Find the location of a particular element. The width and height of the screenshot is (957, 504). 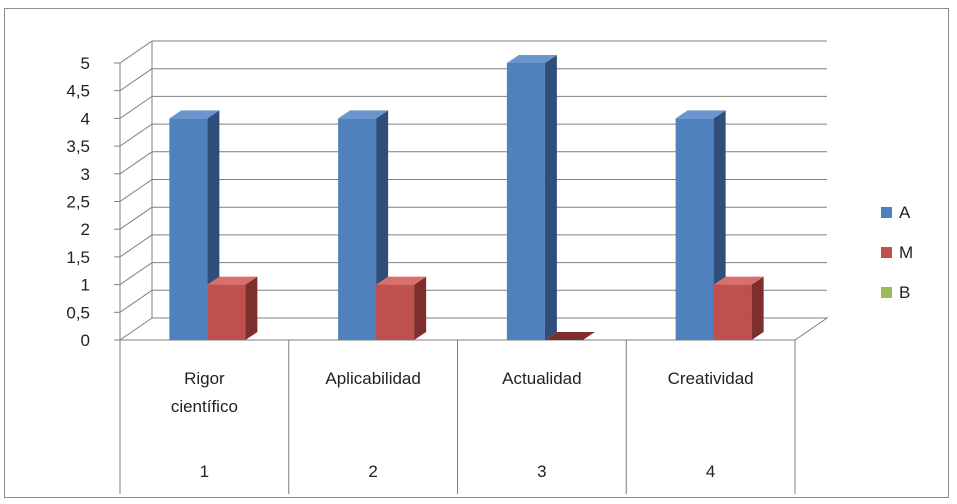

category-label: científico is located at coordinates (204, 406).